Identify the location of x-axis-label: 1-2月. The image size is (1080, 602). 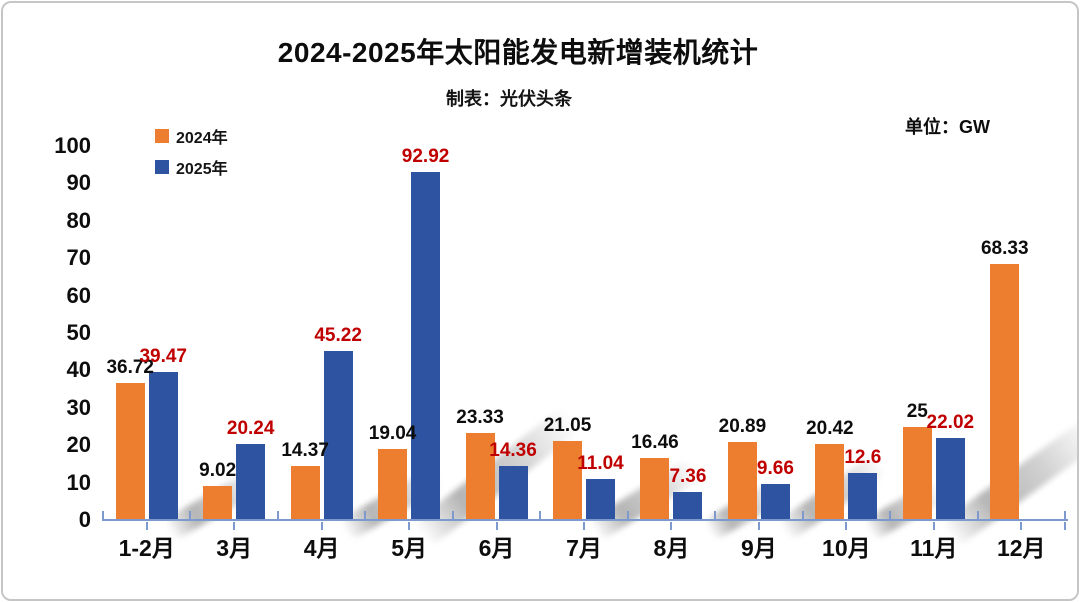
(146, 548).